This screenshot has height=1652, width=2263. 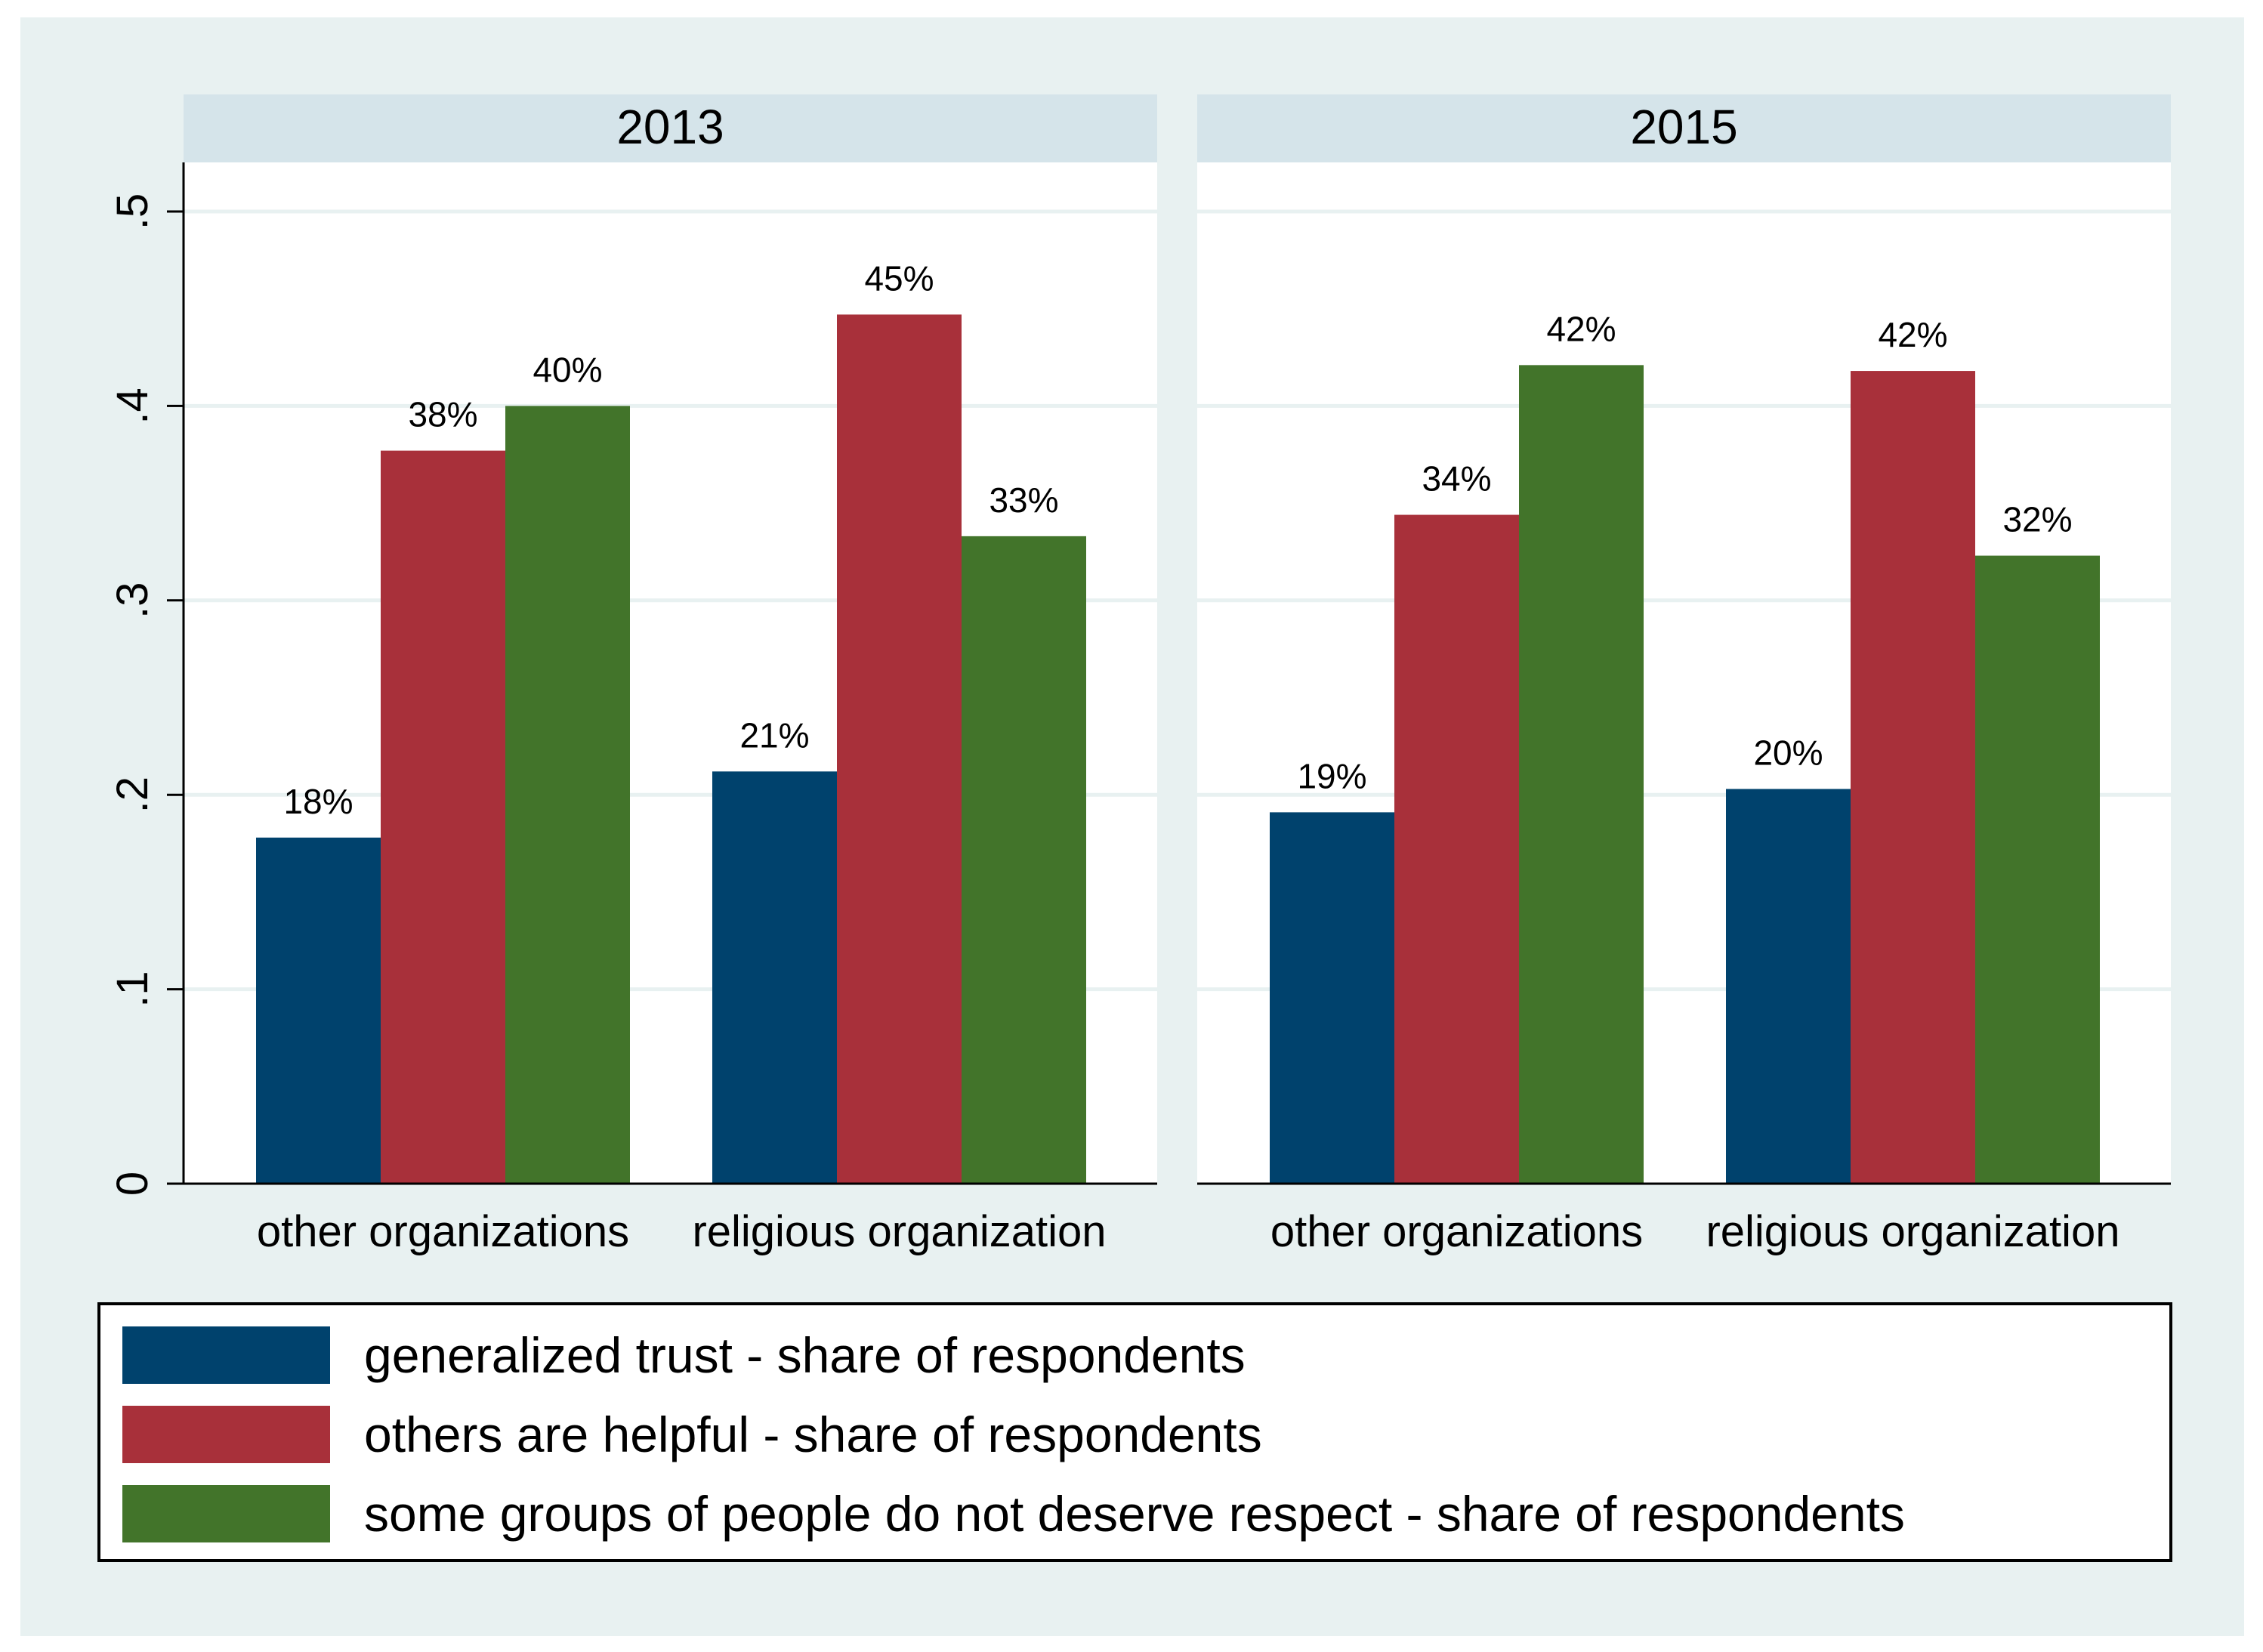 I want to click on bar-2015-helpful-other, so click(x=1456, y=849).